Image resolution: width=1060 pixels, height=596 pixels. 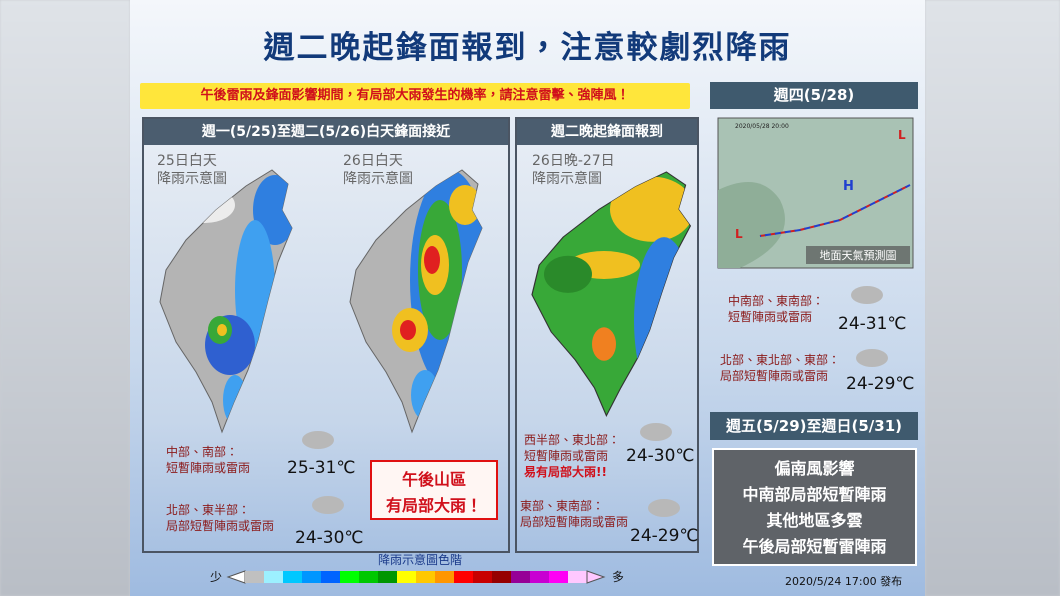 I want to click on color-scale, so click(x=416, y=577).